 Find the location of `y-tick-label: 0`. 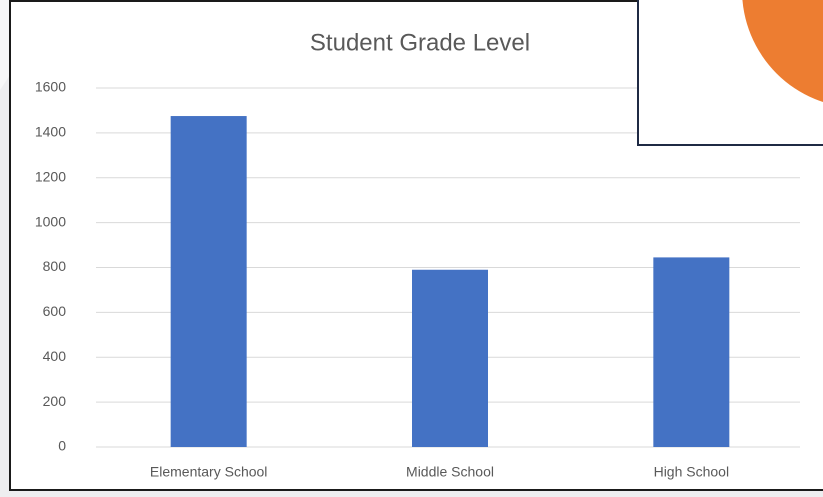

y-tick-label: 0 is located at coordinates (62, 446).